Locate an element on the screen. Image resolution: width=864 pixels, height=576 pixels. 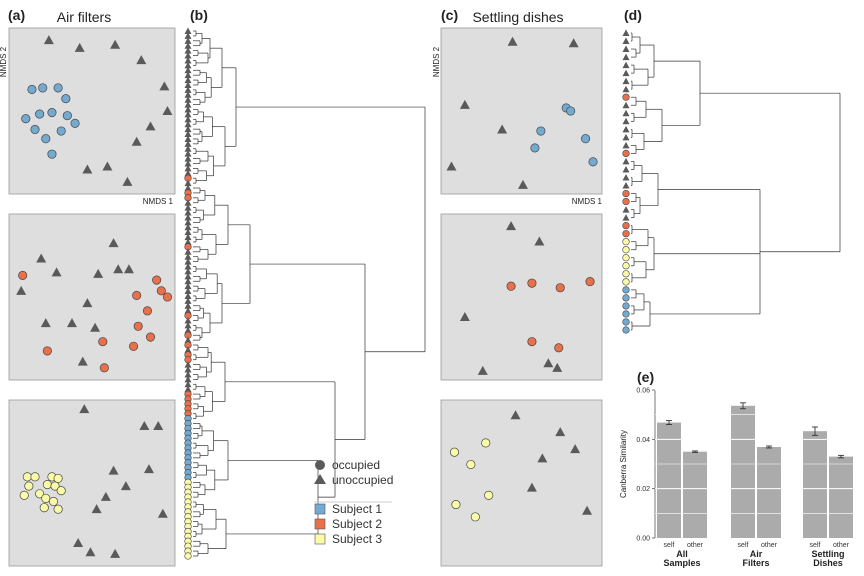
bar-y-tick-label: 0.04 is located at coordinates (643, 440).